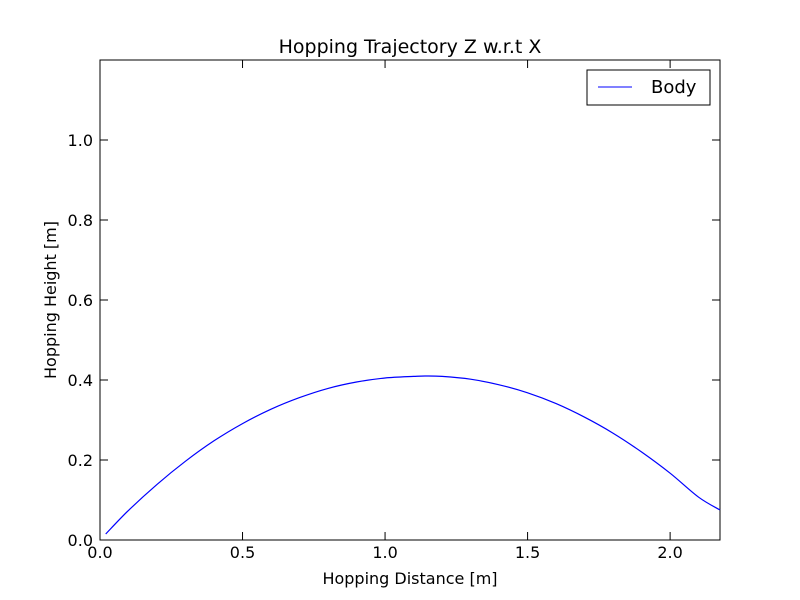 The width and height of the screenshot is (800, 600). I want to click on legend: Body, so click(648, 87).